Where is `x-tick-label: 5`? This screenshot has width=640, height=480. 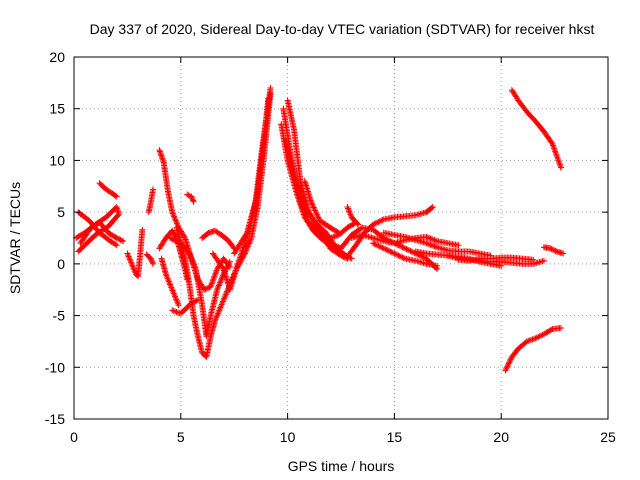 x-tick-label: 5 is located at coordinates (181, 437).